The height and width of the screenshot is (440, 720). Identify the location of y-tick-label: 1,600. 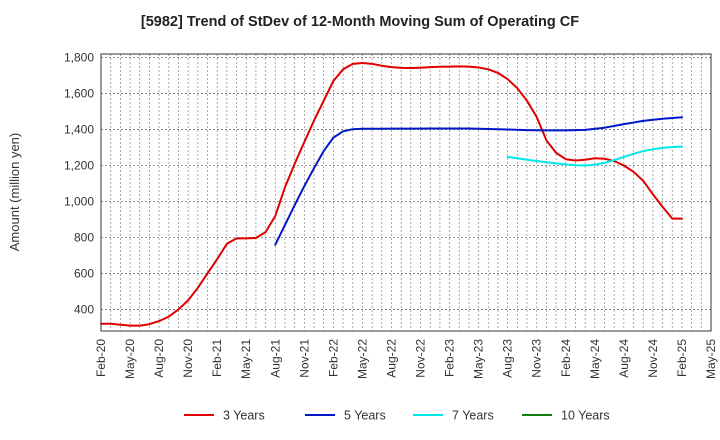
(79, 94).